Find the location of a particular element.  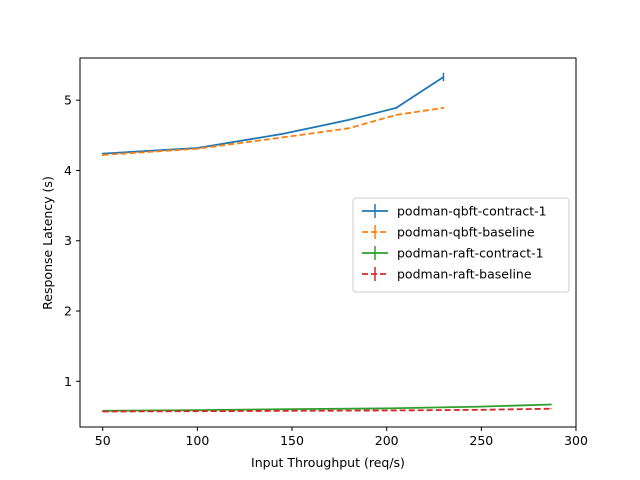

legend-label: podman-qbft-contract-1 is located at coordinates (472, 211).